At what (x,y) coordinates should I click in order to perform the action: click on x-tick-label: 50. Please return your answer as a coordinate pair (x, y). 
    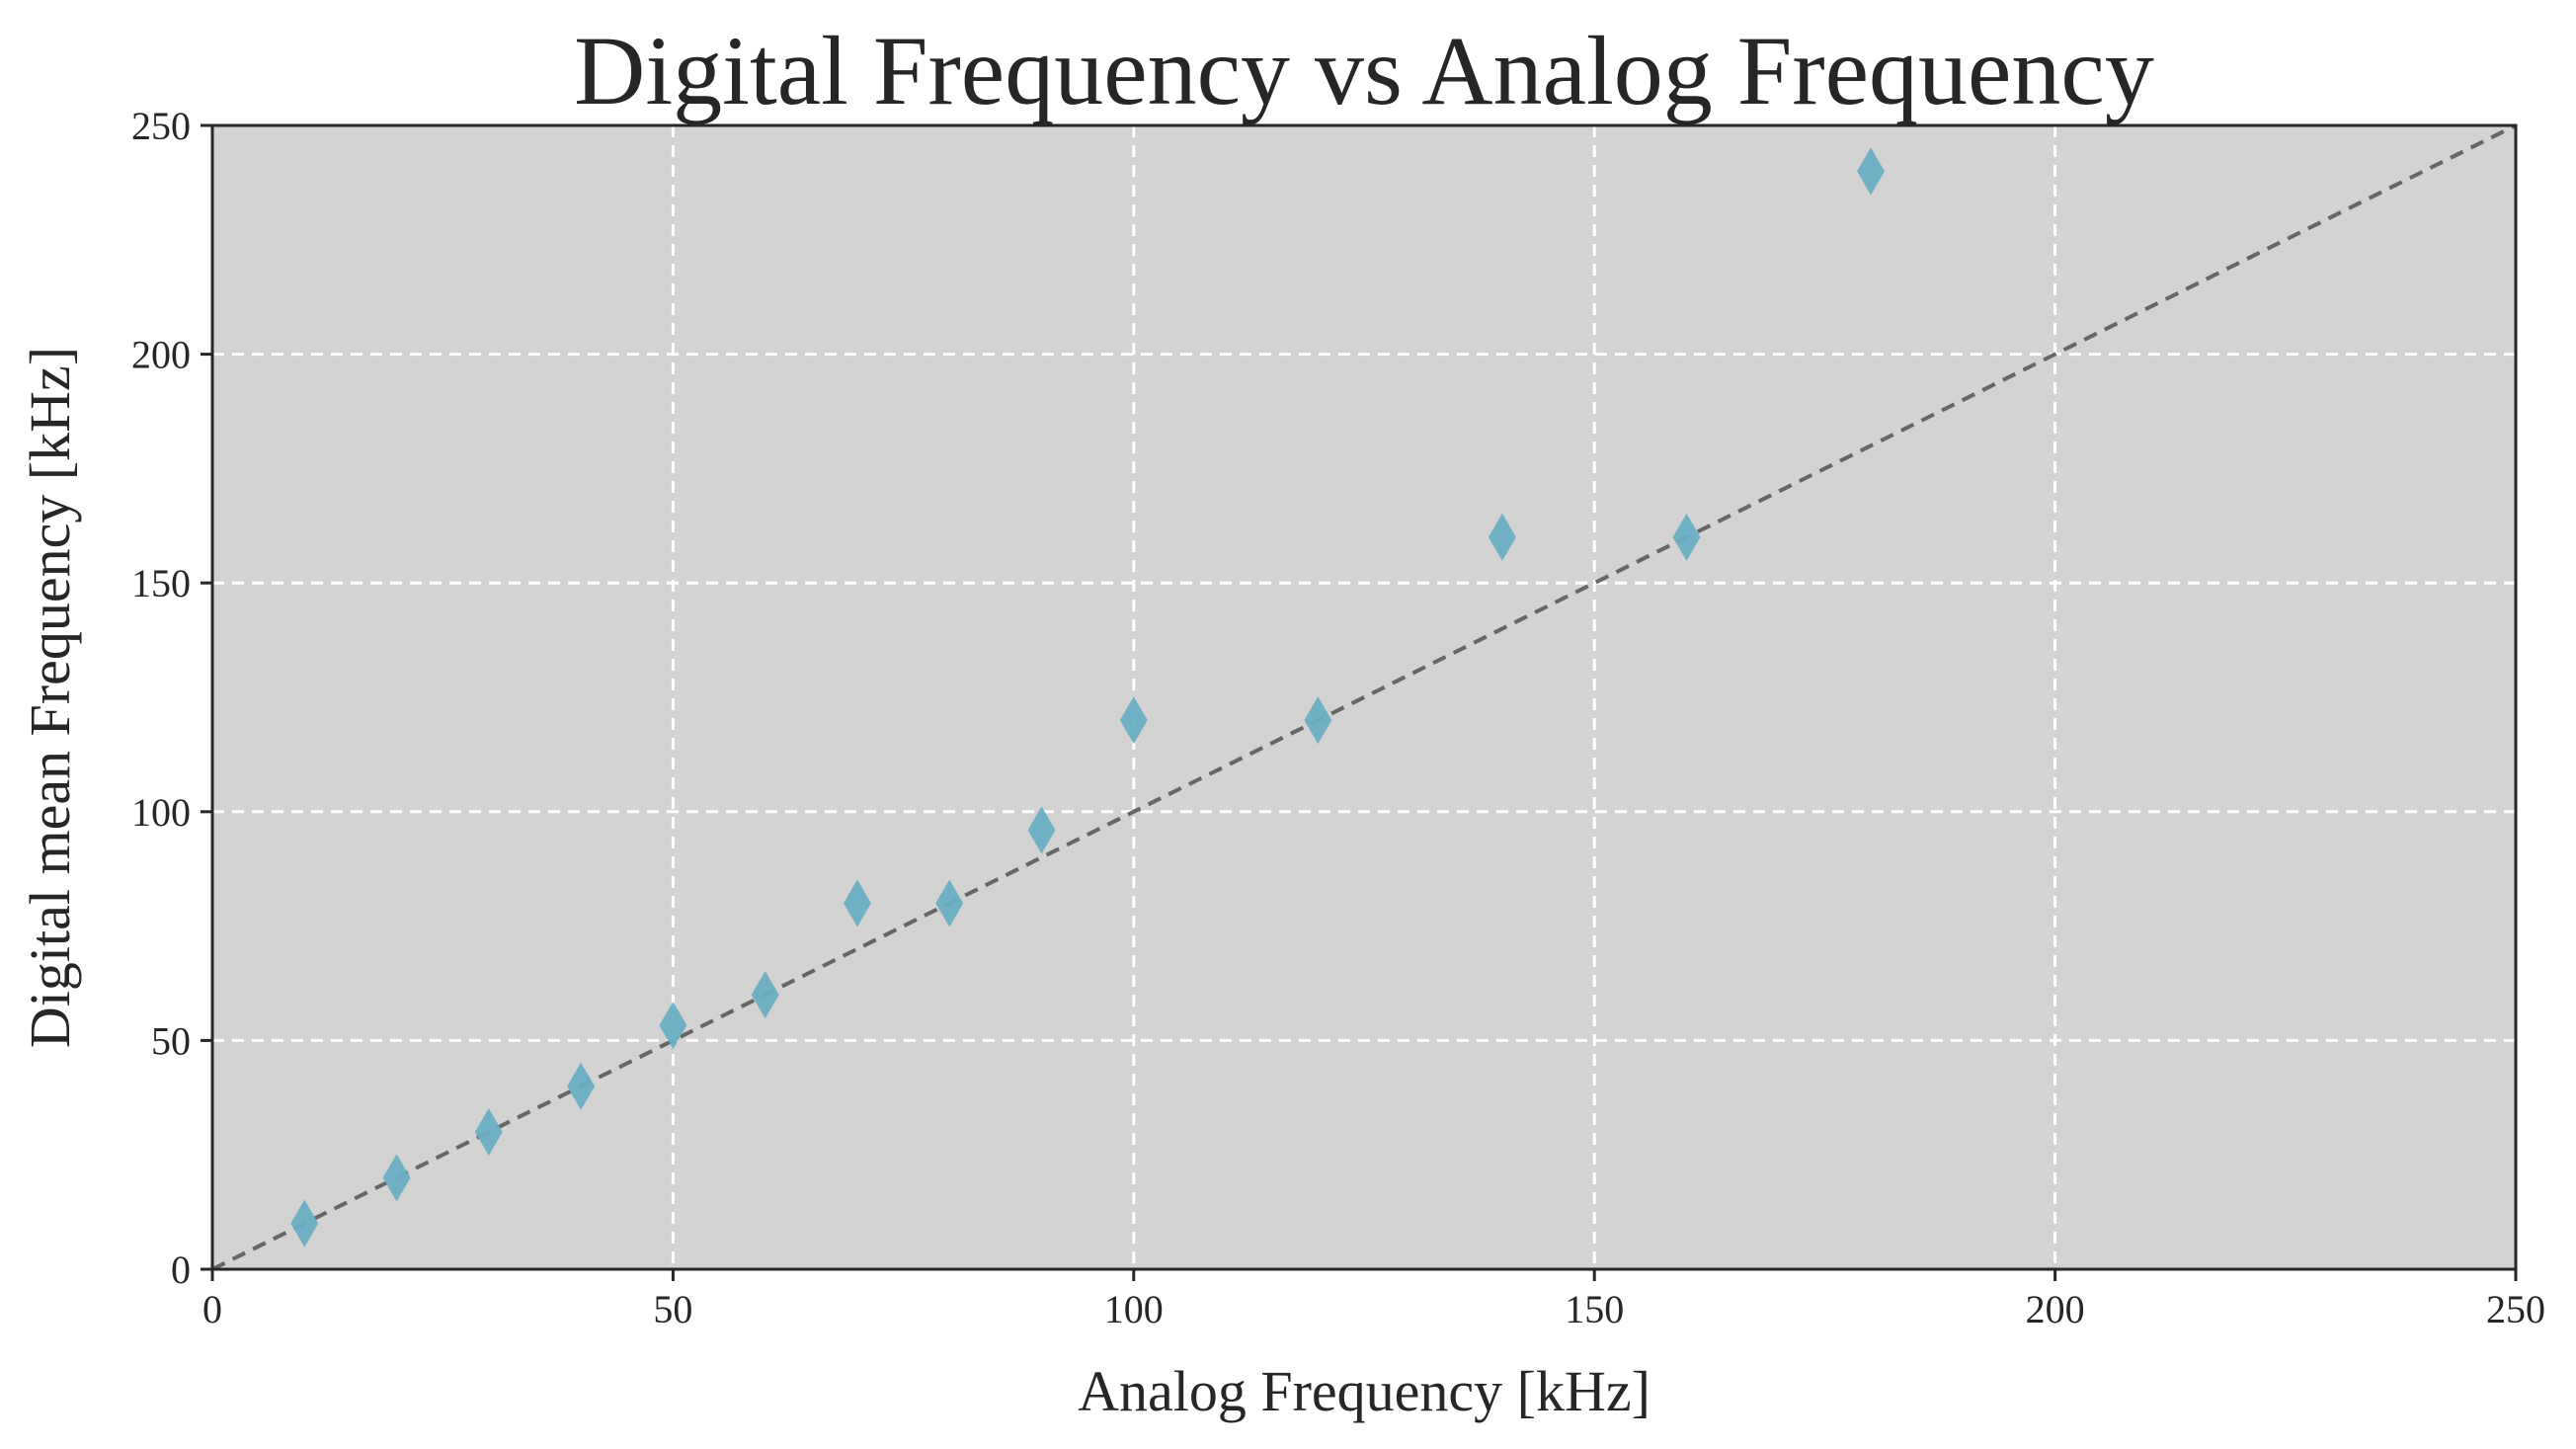
    Looking at the image, I should click on (672, 1309).